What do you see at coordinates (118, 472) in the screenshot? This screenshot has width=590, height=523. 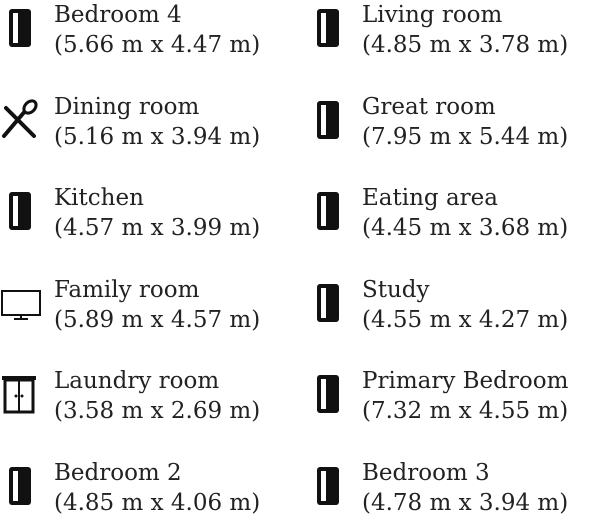 I see `room-name: Bedroom 2` at bounding box center [118, 472].